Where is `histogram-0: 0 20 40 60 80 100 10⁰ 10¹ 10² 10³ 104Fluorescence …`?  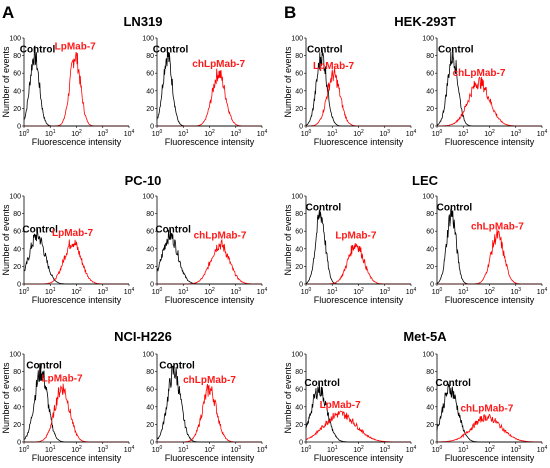 histogram-0: 0 20 40 60 80 100 10⁰ 10¹ 10² 10³ 104Fluorescence … is located at coordinates (68, 92).